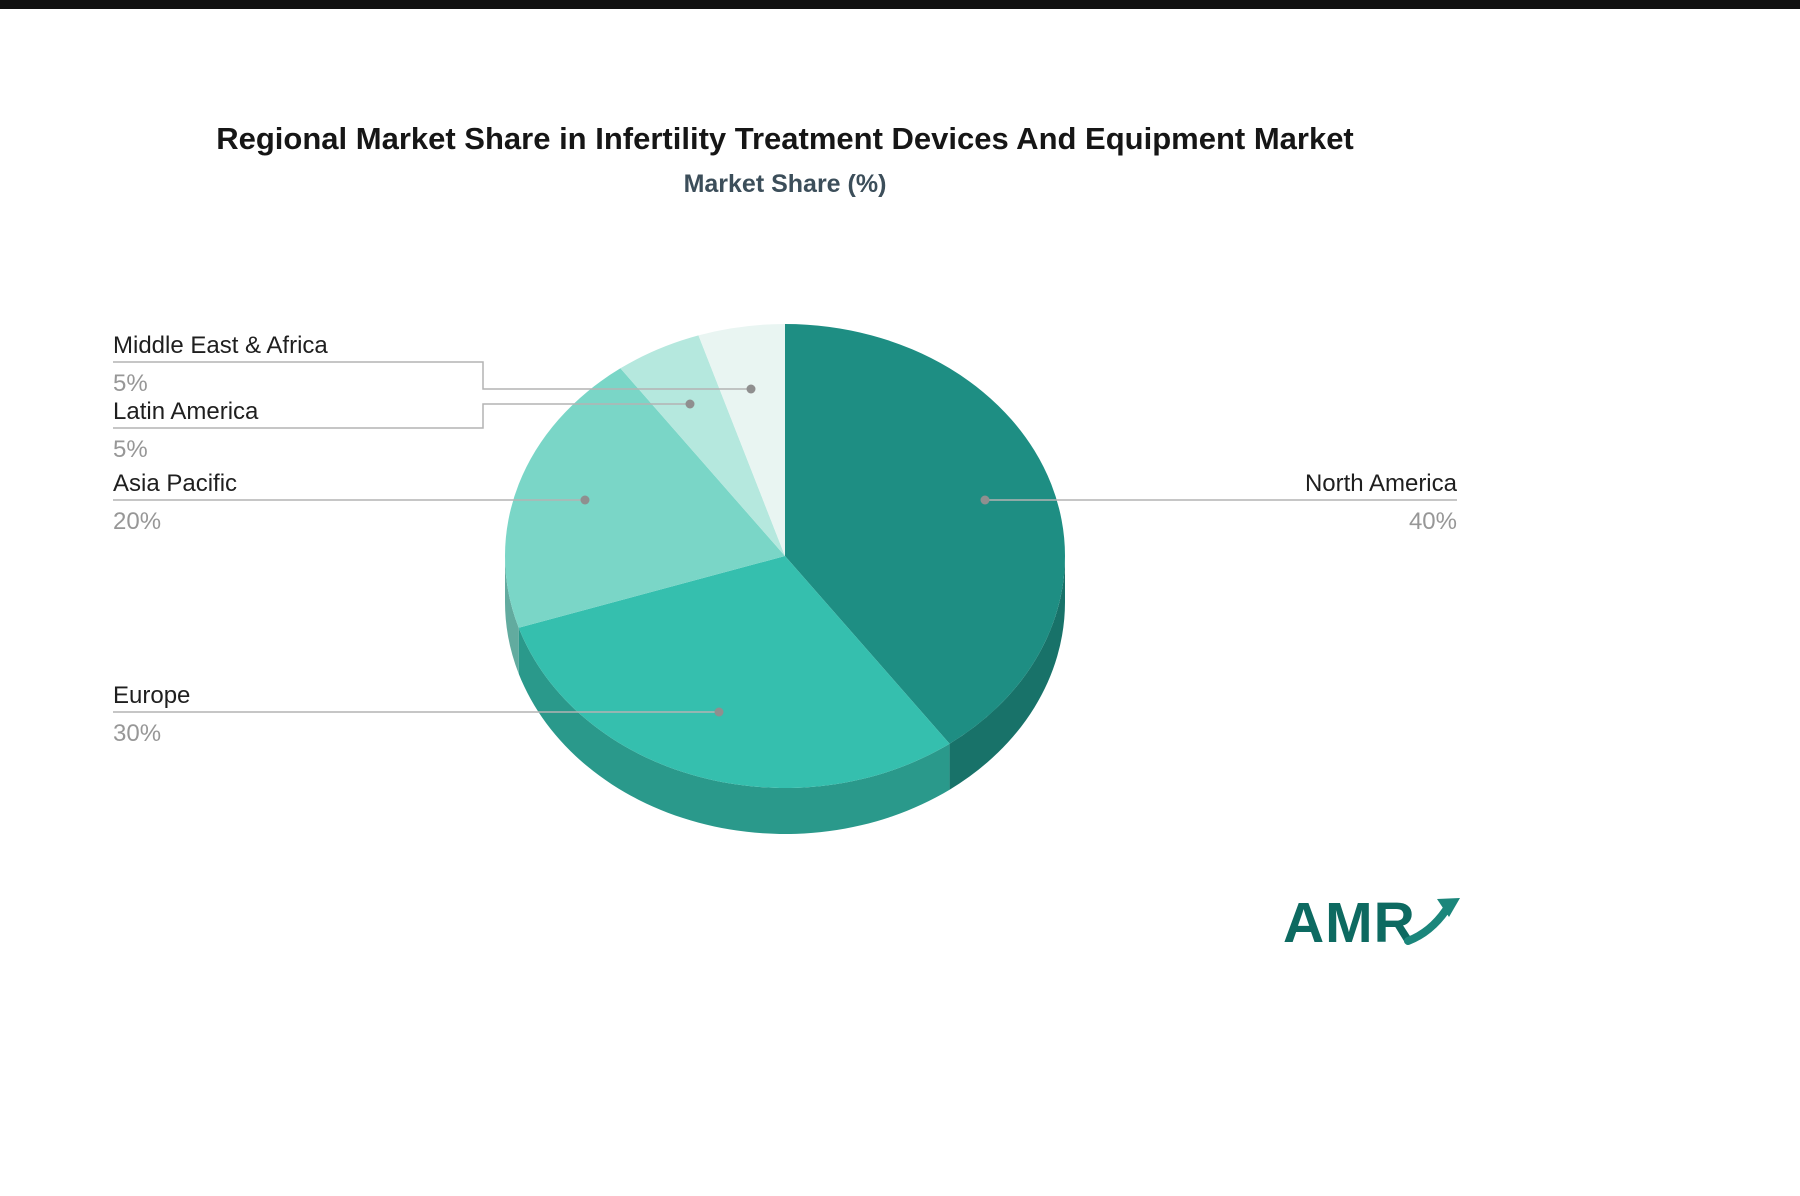 The height and width of the screenshot is (1196, 1800). I want to click on callout-europe: Europe 30%, so click(151, 714).